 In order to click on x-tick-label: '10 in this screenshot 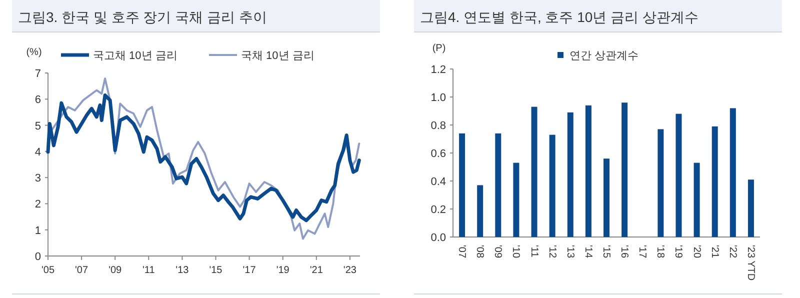, I will do `click(516, 251)`.